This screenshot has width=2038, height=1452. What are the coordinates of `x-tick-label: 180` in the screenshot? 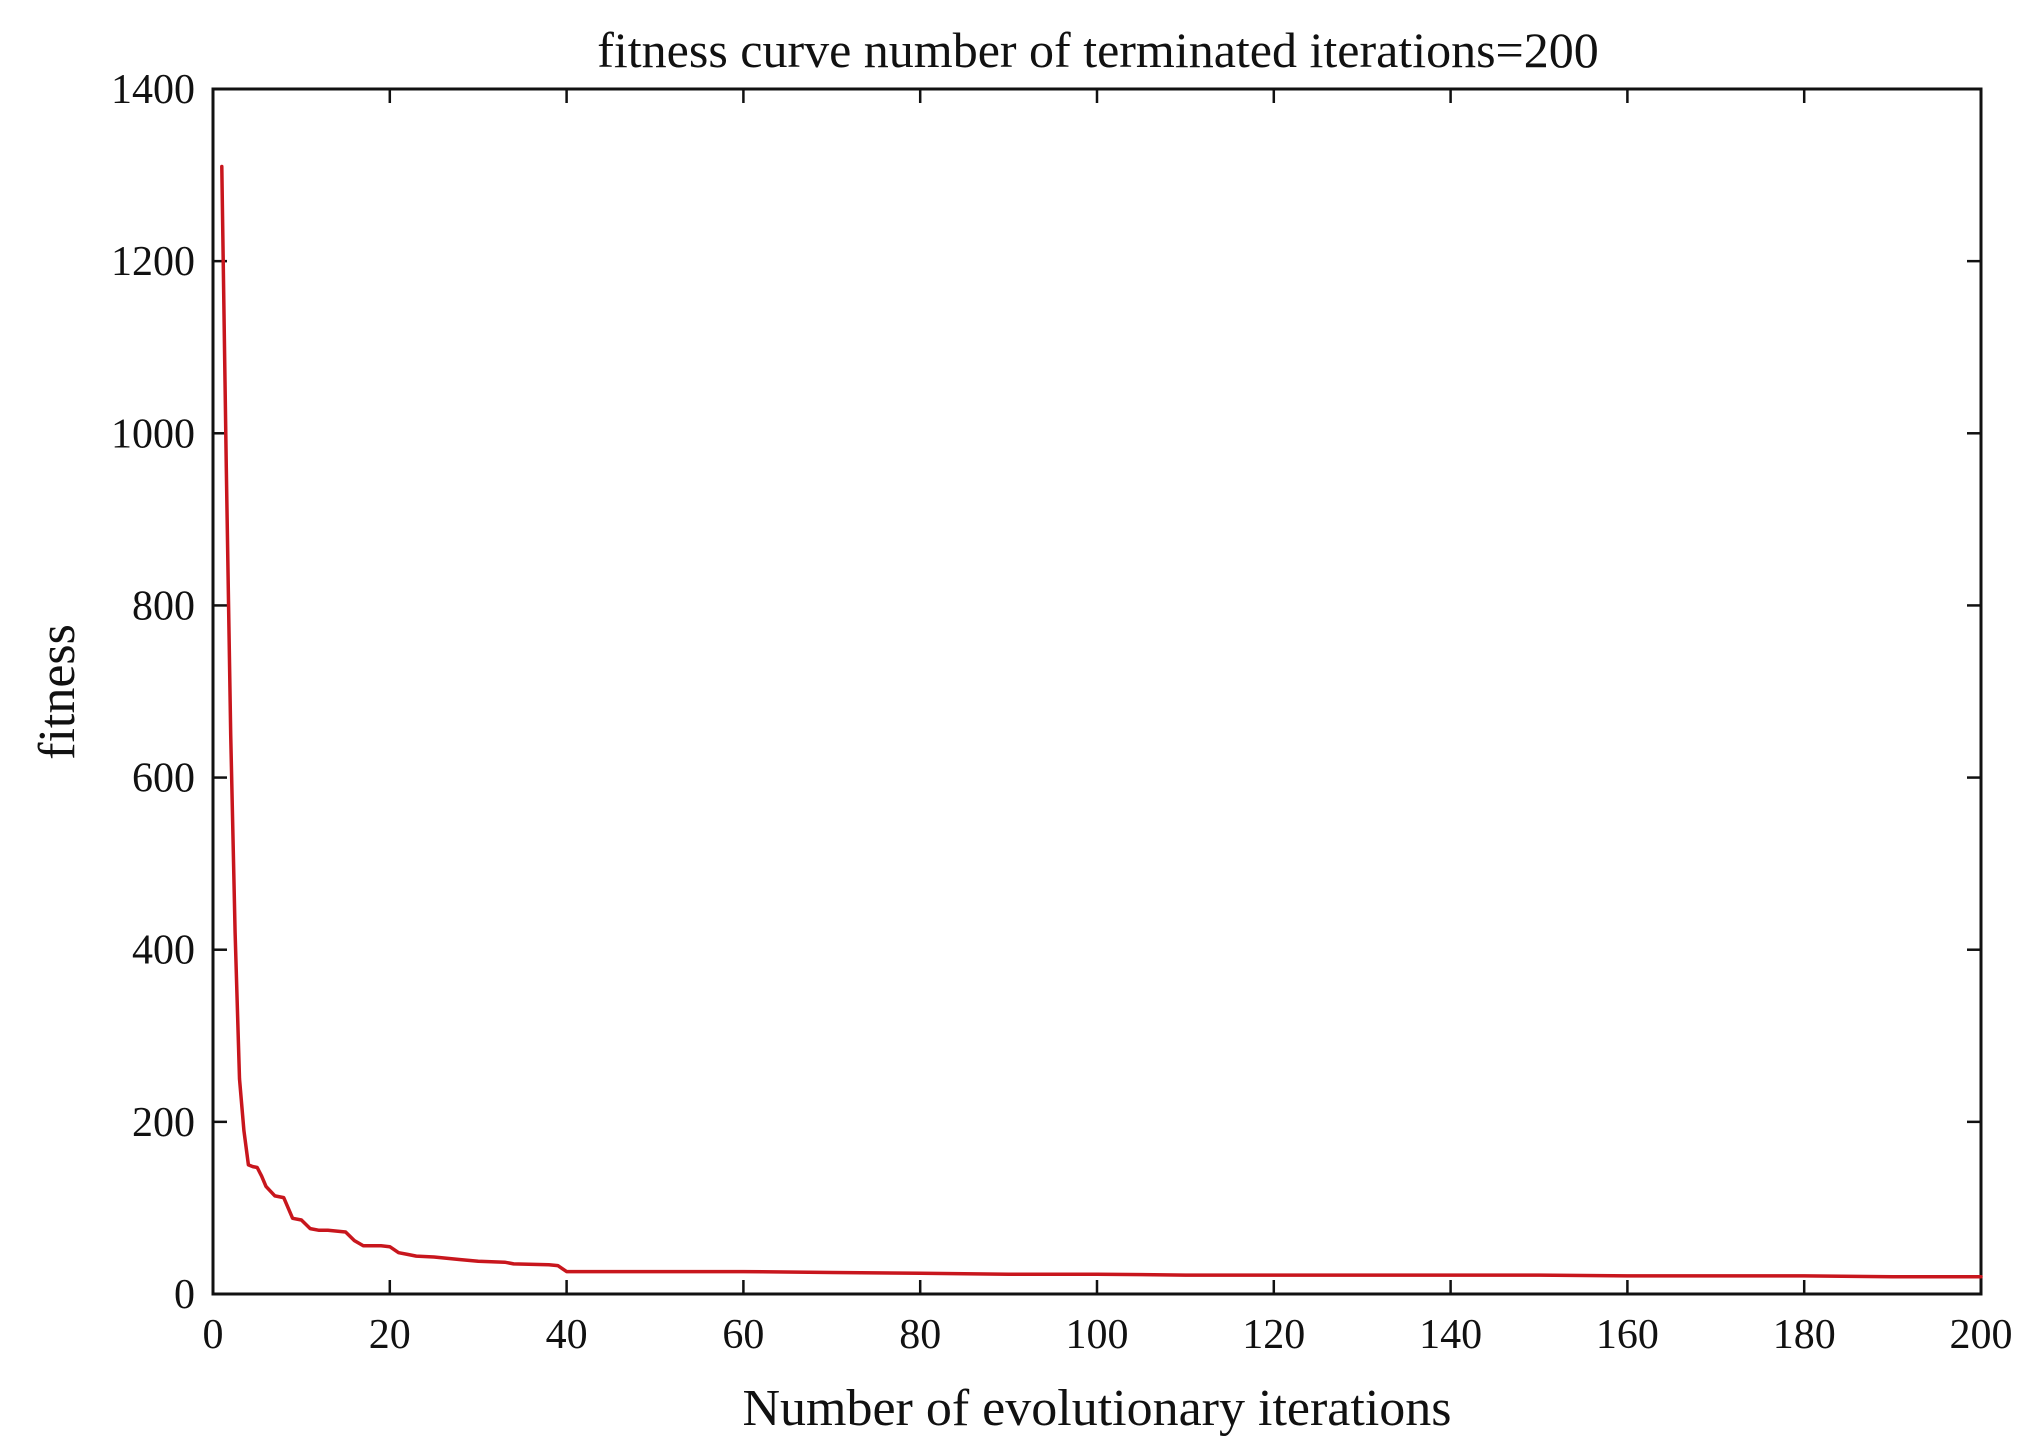 It's located at (1804, 1335).